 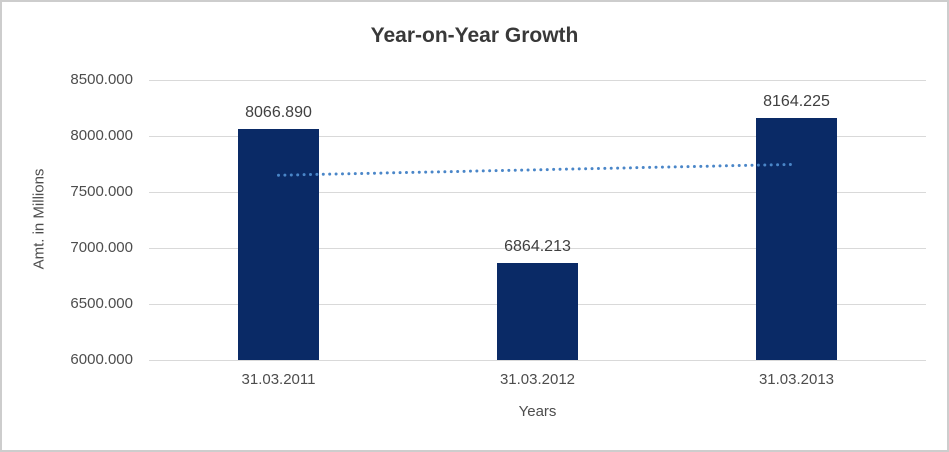 What do you see at coordinates (278, 112) in the screenshot?
I see `bar-data-label: 8066.890` at bounding box center [278, 112].